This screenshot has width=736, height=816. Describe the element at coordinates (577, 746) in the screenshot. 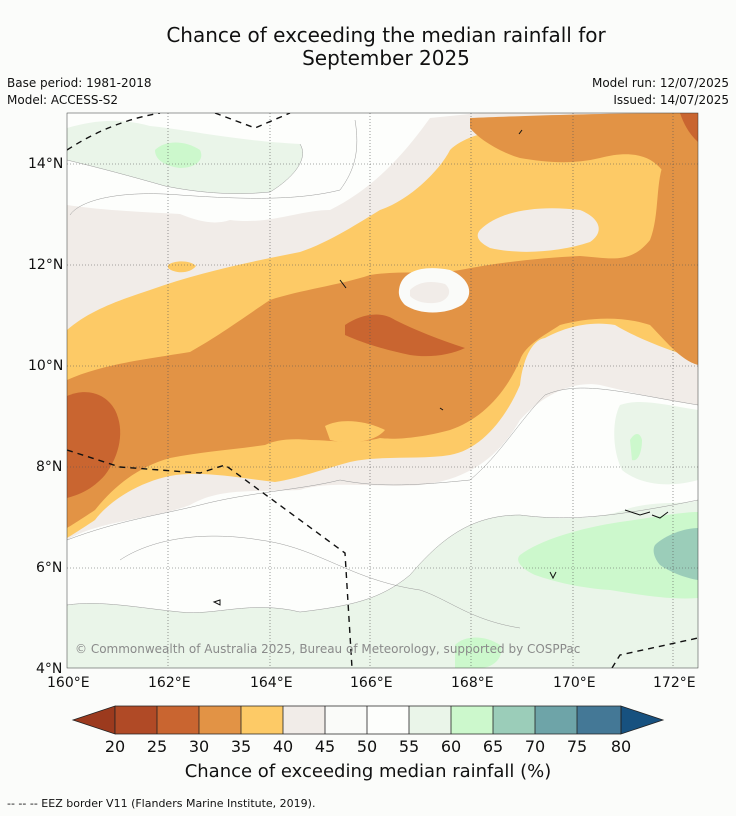

I see `colorbar-label: 75` at that location.